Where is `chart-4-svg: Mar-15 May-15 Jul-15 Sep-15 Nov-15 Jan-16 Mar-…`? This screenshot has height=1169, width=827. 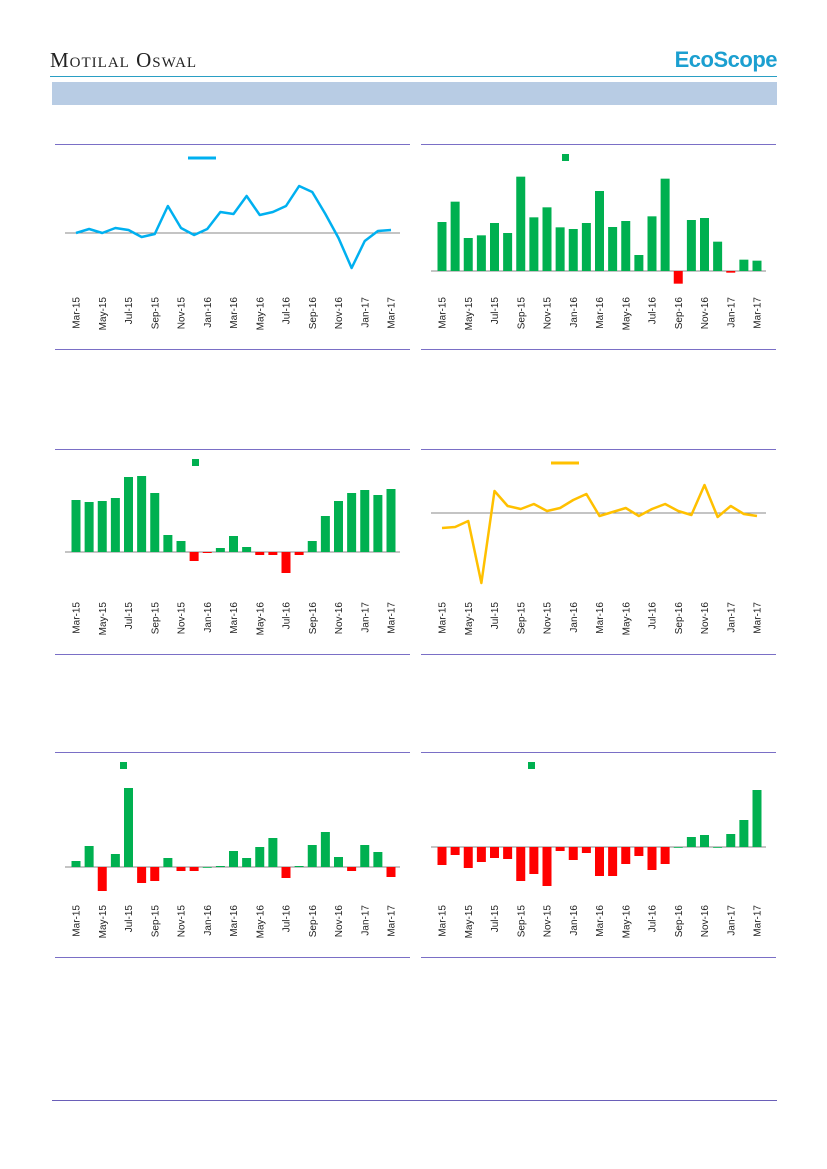
chart-4-svg: Mar-15 May-15 Jul-15 Sep-15 Nov-15 Jan-16 Mar-… is located at coordinates (598, 548).